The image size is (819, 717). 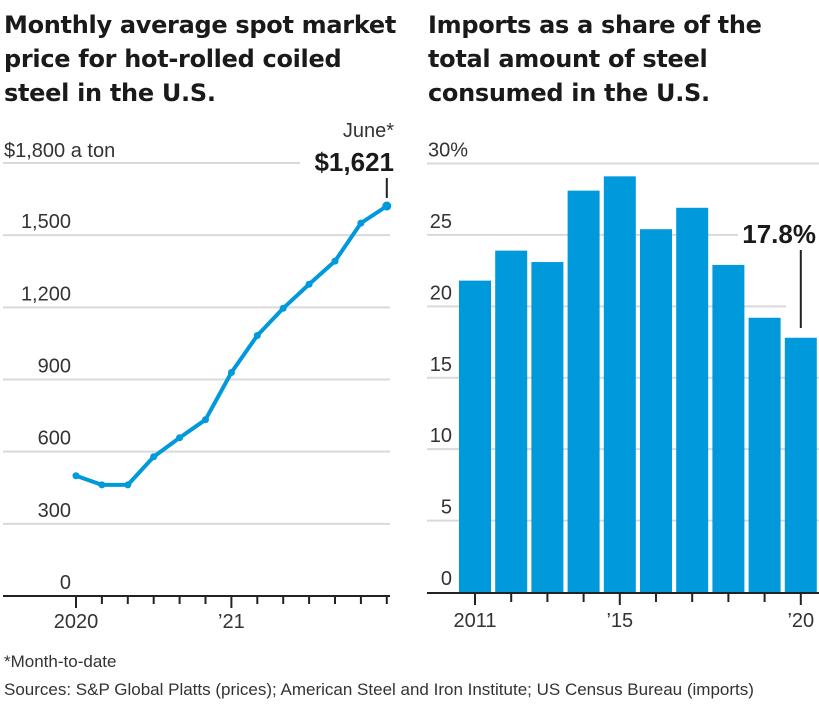 I want to click on x-tick-label: ’20, so click(x=800, y=621).